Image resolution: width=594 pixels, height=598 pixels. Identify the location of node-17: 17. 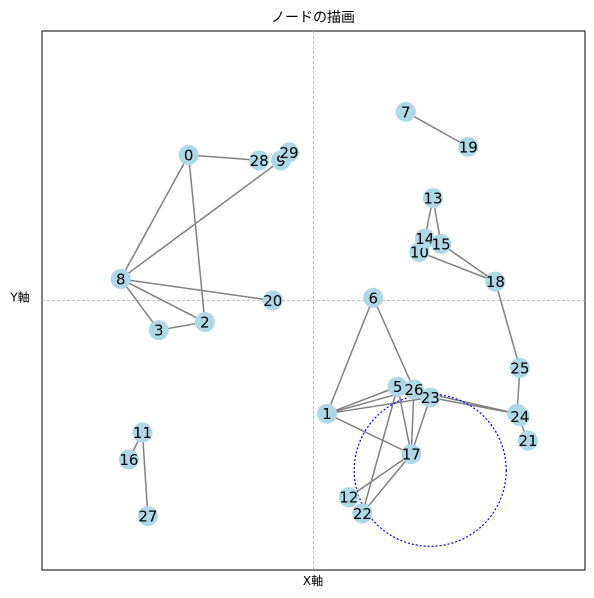
(411, 454).